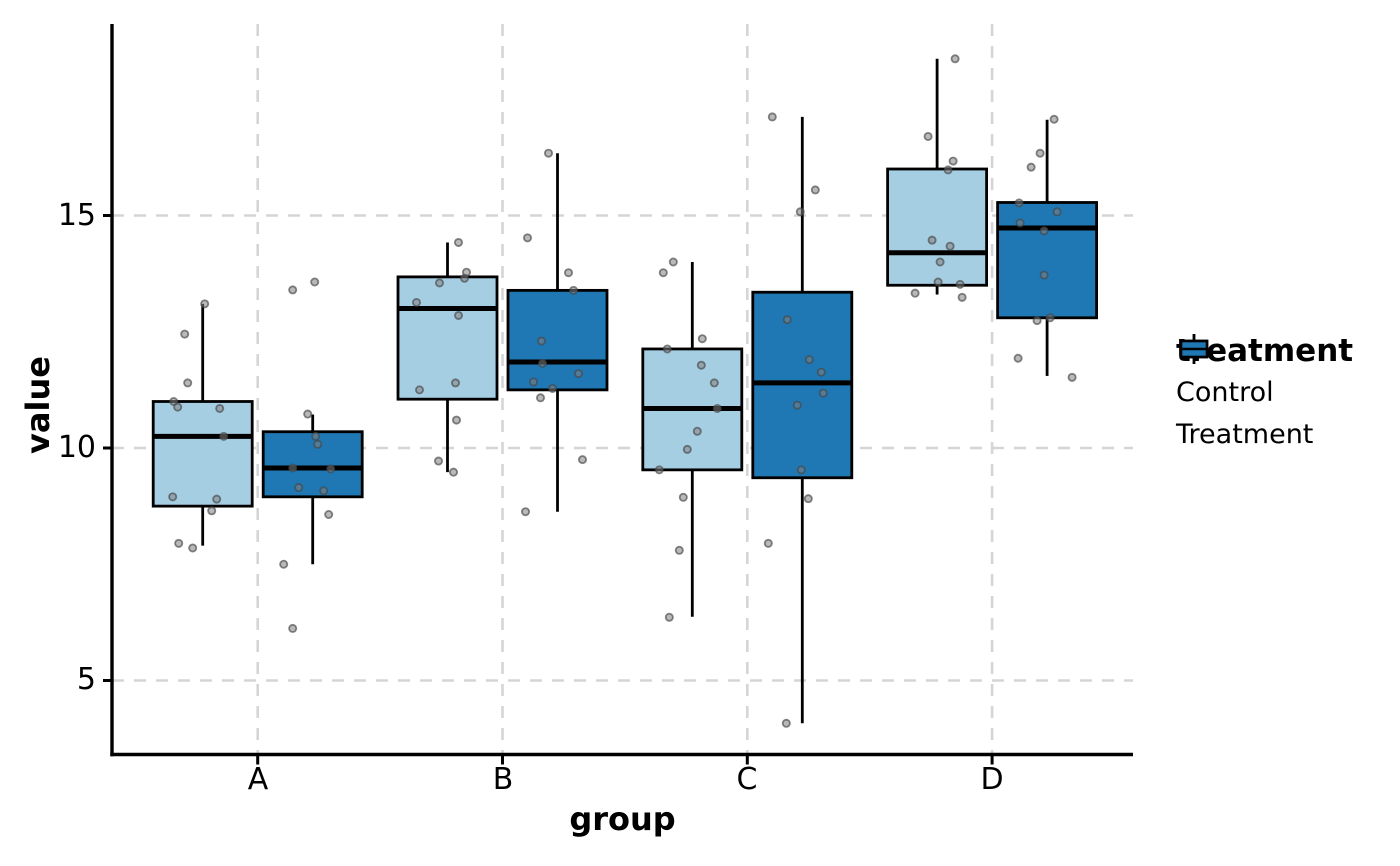 This screenshot has width=1400, height=866. What do you see at coordinates (503, 779) in the screenshot?
I see `x-tick-label-b: B` at bounding box center [503, 779].